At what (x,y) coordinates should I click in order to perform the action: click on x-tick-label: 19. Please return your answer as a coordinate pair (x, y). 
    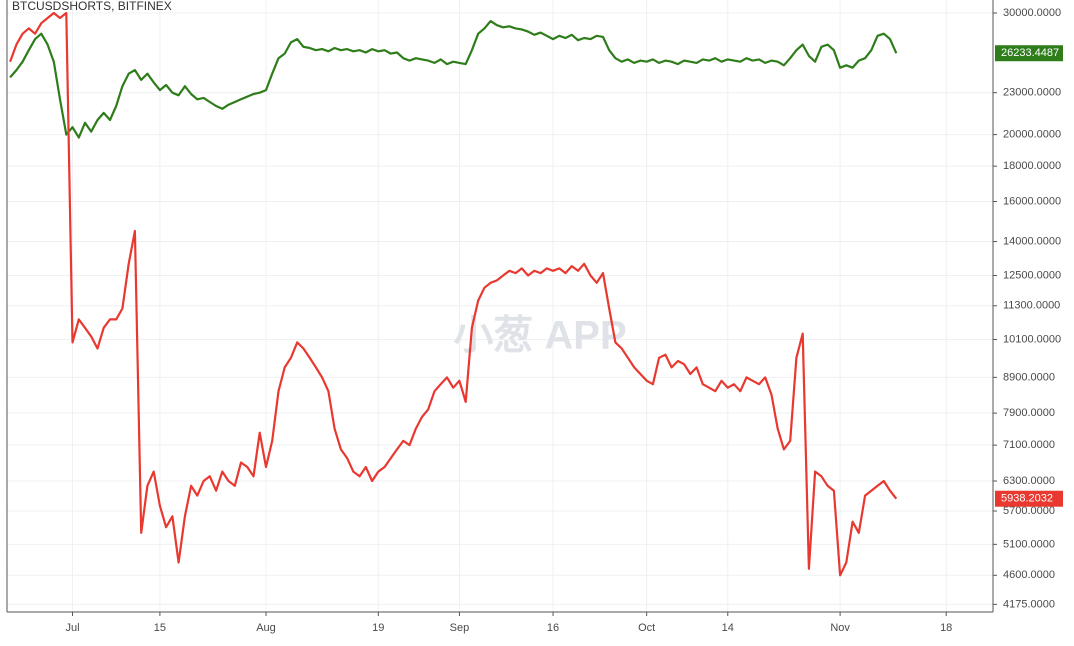
    Looking at the image, I should click on (378, 628).